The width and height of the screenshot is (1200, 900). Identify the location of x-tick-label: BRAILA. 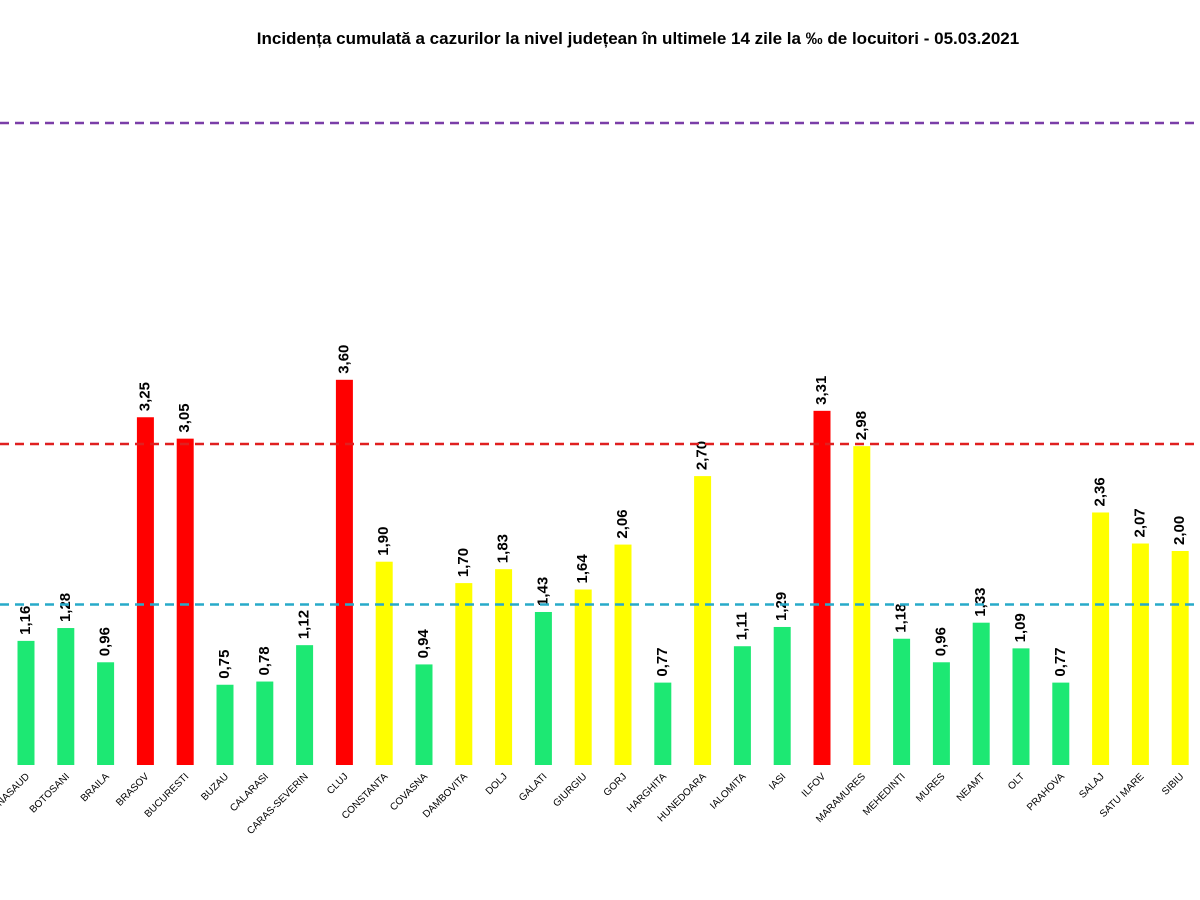
(95, 787).